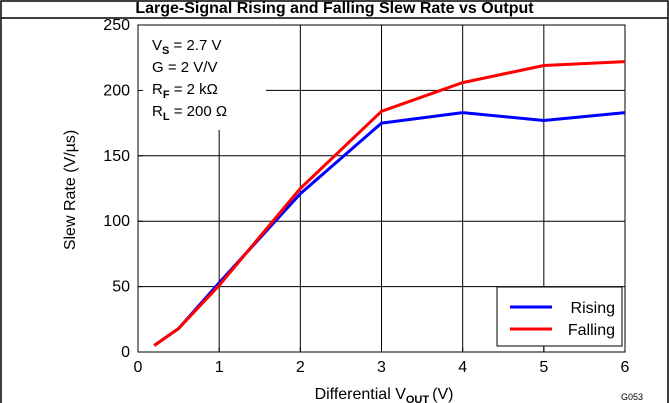  Describe the element at coordinates (189, 113) in the screenshot. I see `condition-line: RL = 200 Ω` at that location.